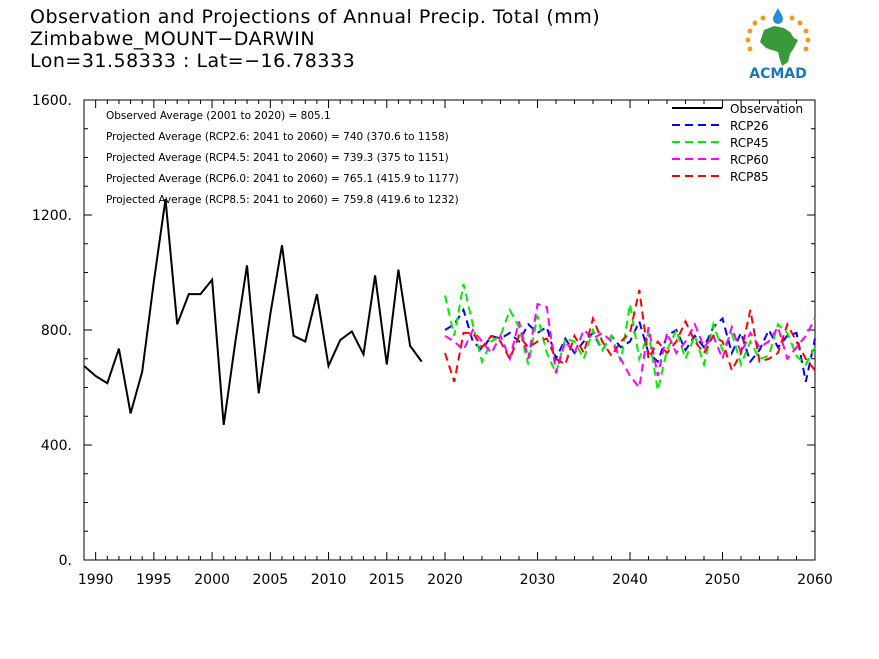 This screenshot has width=879, height=659. What do you see at coordinates (749, 160) in the screenshot?
I see `legend-label: RCP60` at bounding box center [749, 160].